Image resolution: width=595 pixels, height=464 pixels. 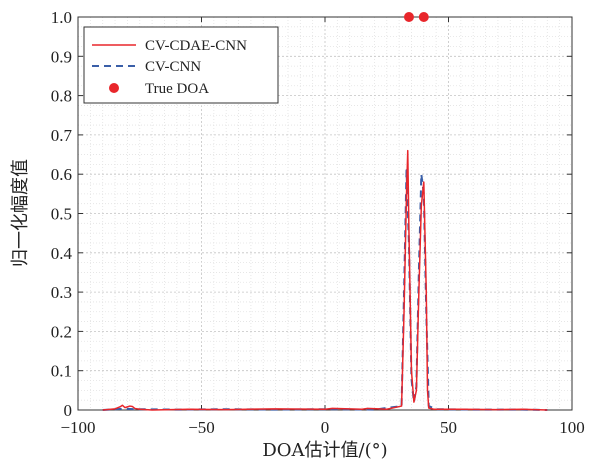 I want to click on y-tick-label: 0.9, so click(x=61, y=56).